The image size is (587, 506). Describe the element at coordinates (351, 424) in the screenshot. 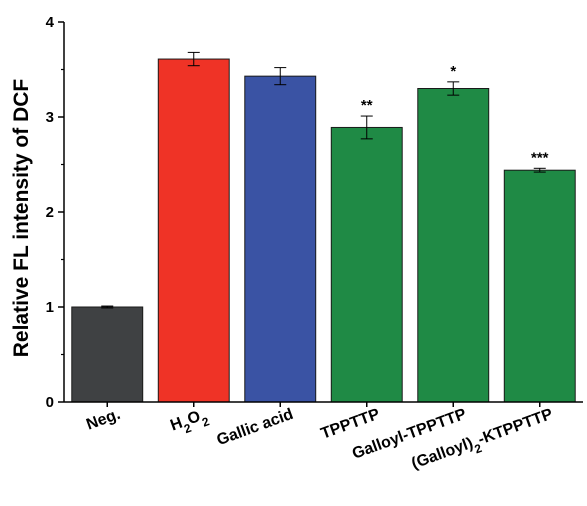

I see `x-tick-label-4: TPPTTP` at that location.